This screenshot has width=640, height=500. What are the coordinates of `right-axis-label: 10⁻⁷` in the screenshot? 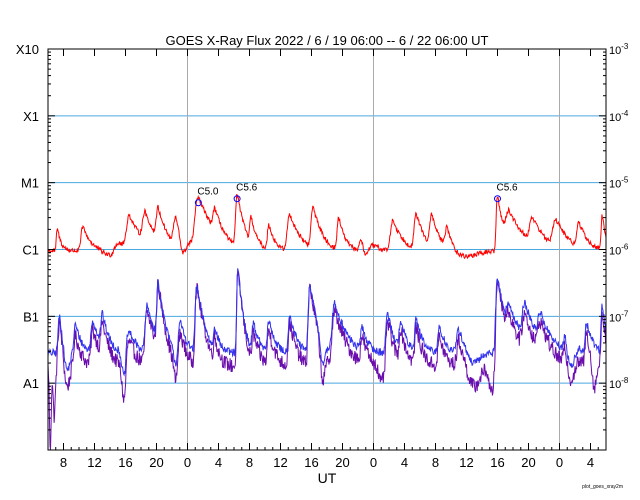 It's located at (619, 316).